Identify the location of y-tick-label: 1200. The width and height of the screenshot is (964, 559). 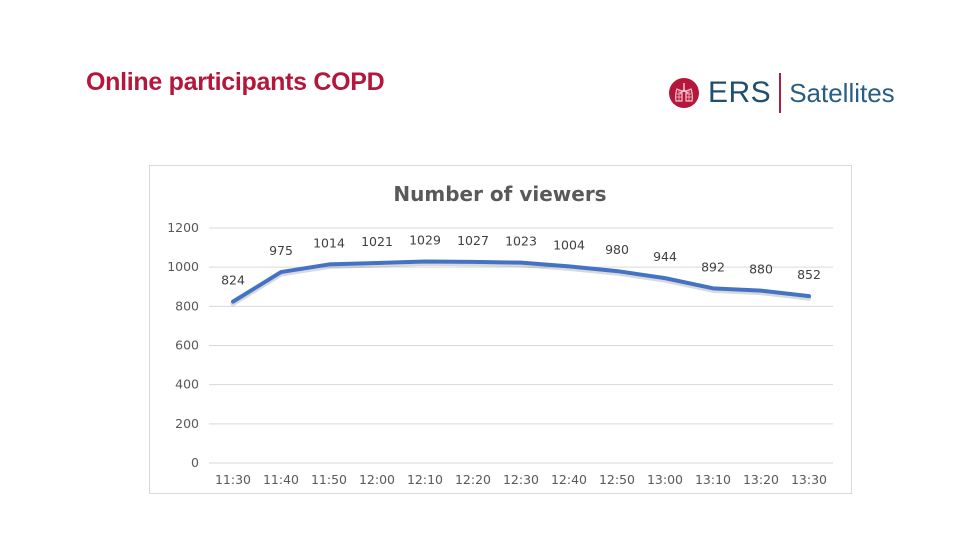
(183, 227).